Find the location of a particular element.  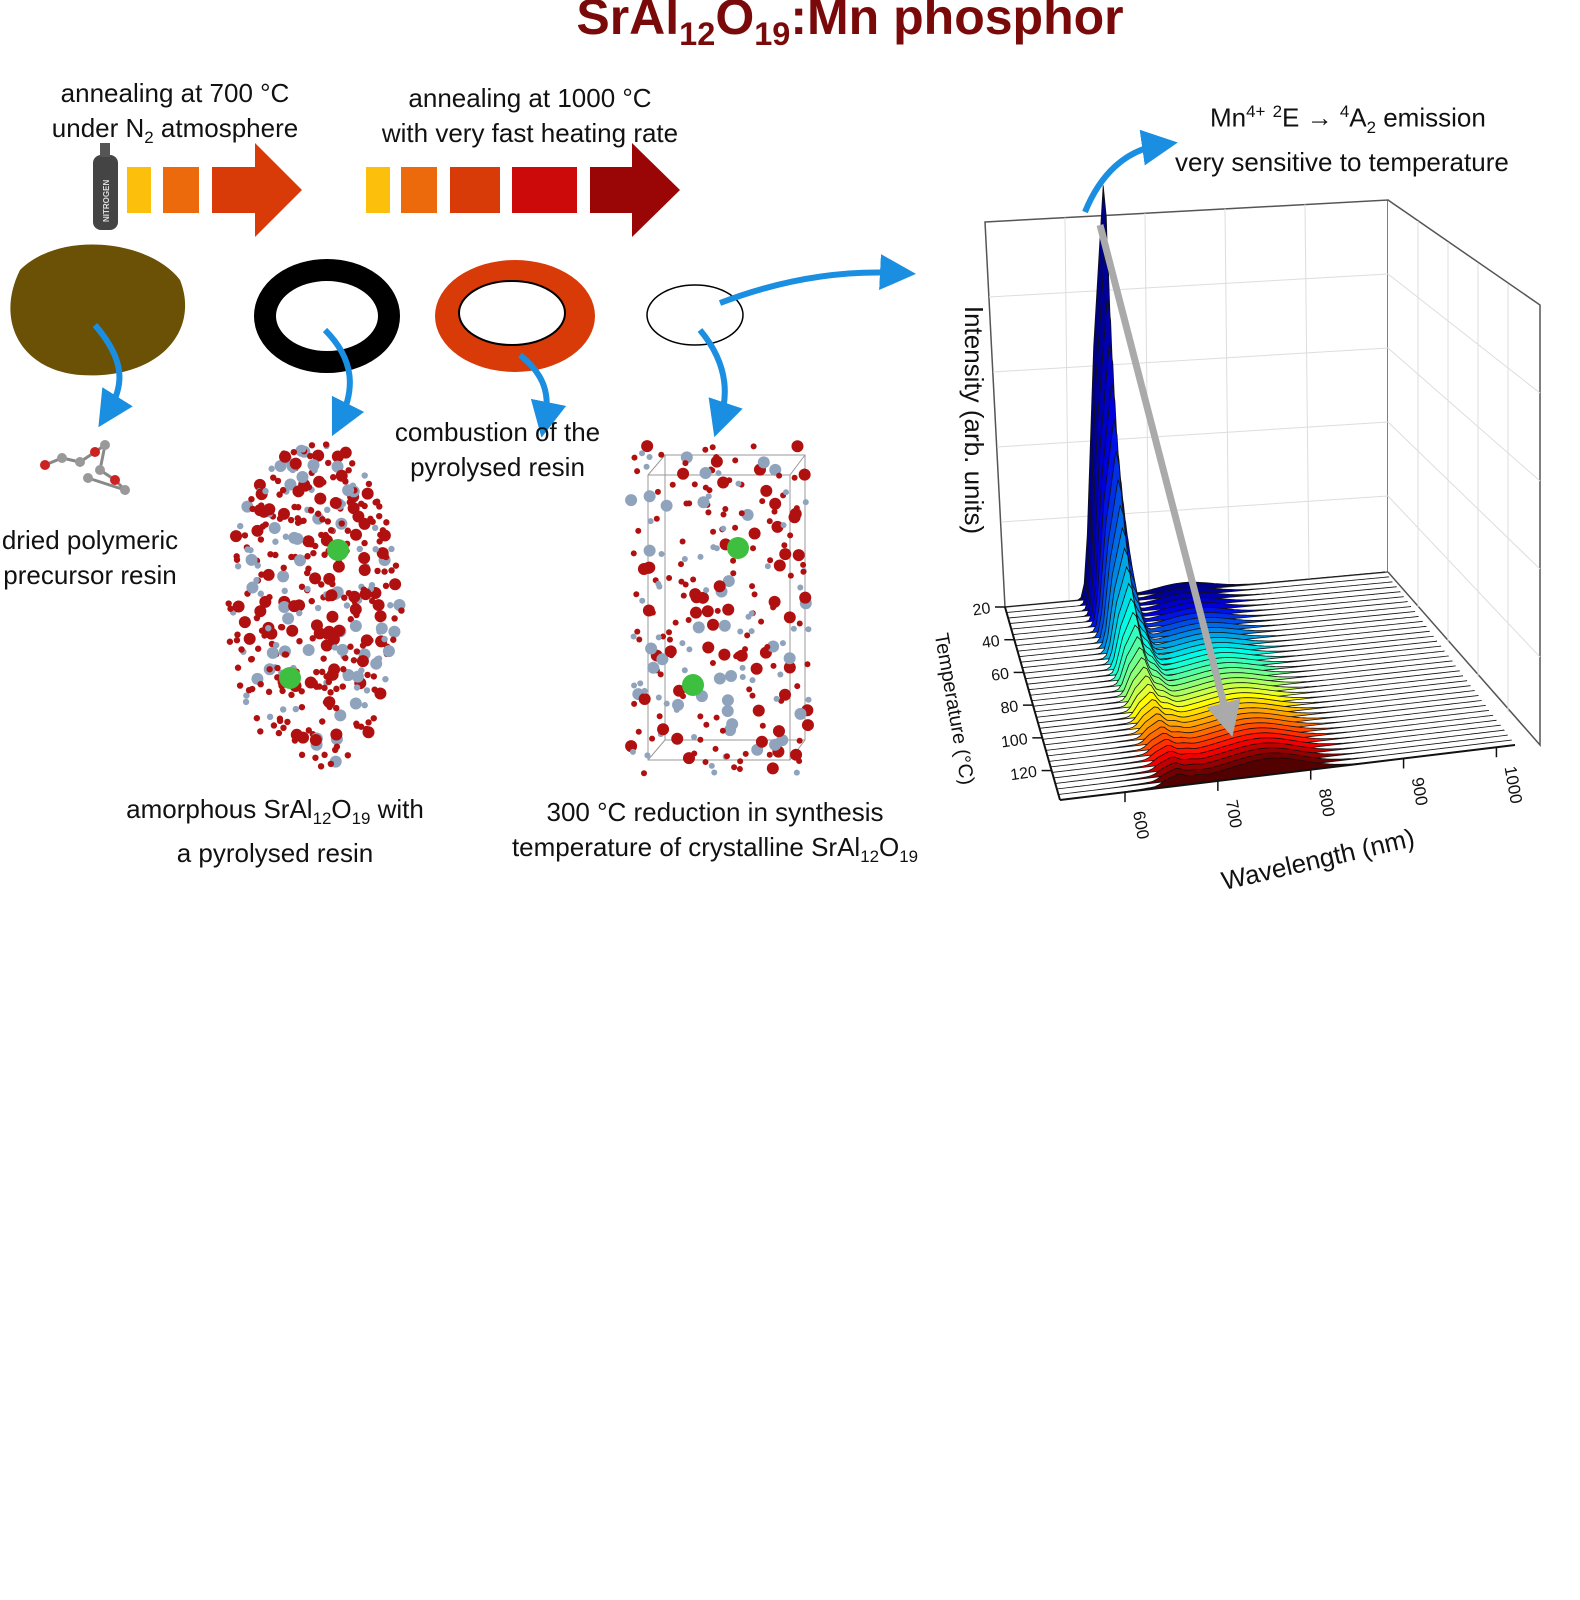

x-tick-label: 600 is located at coordinates (1141, 825).